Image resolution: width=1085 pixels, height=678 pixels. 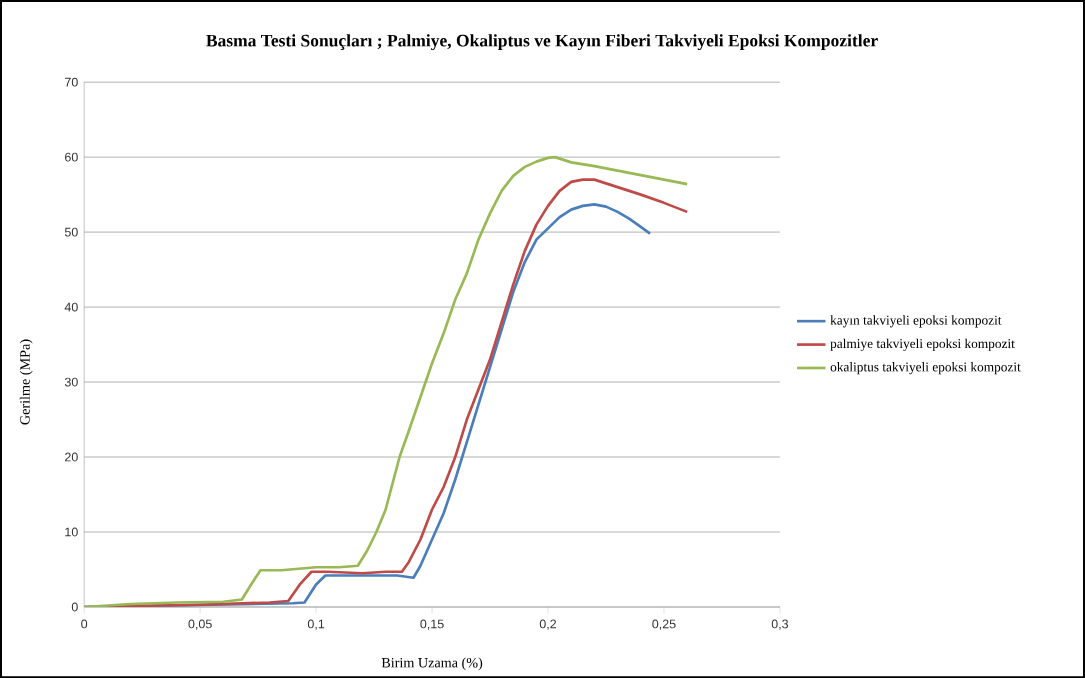 I want to click on x-axis-title: Birim Uzama (%), so click(x=432, y=664).